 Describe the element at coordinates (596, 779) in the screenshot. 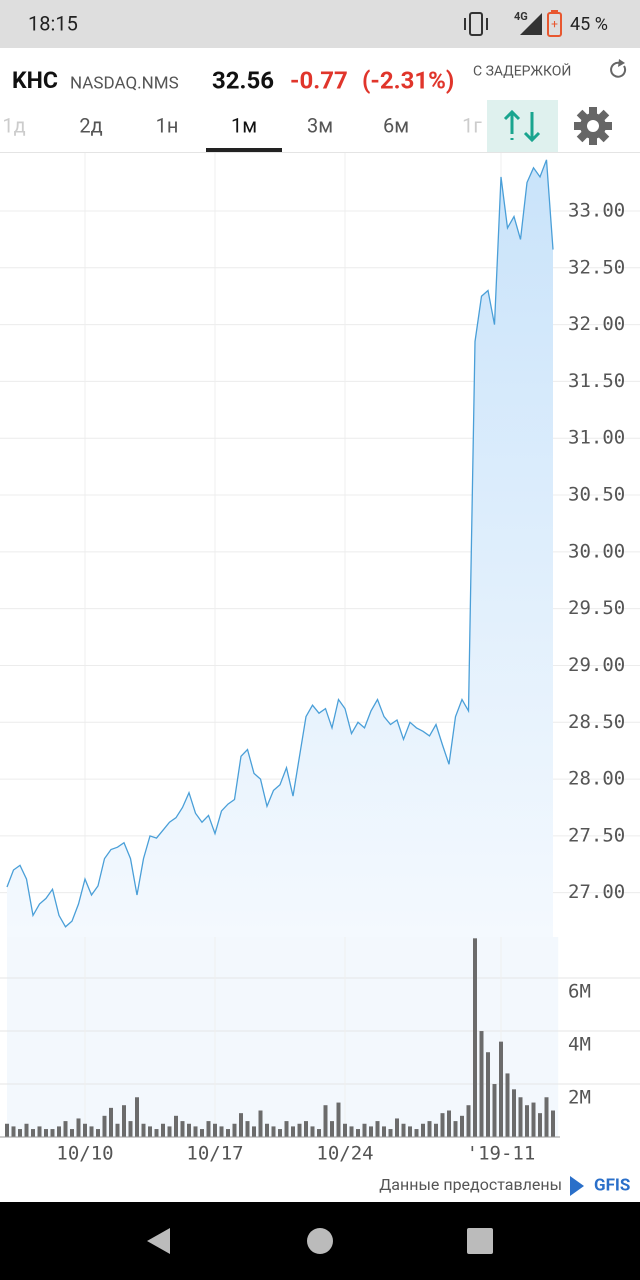

I see `y-tick-label: 28.00` at that location.